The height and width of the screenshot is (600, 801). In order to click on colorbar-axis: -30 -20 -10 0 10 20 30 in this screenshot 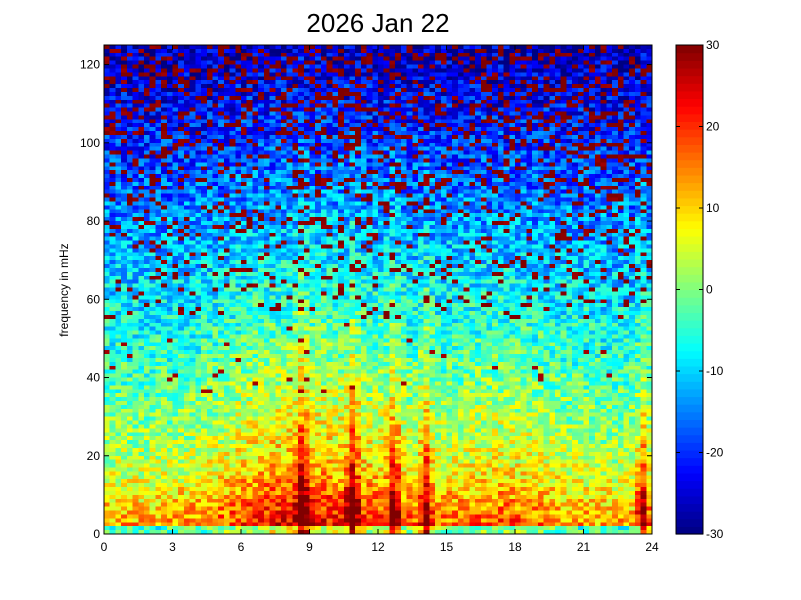, I will do `click(700, 289)`.